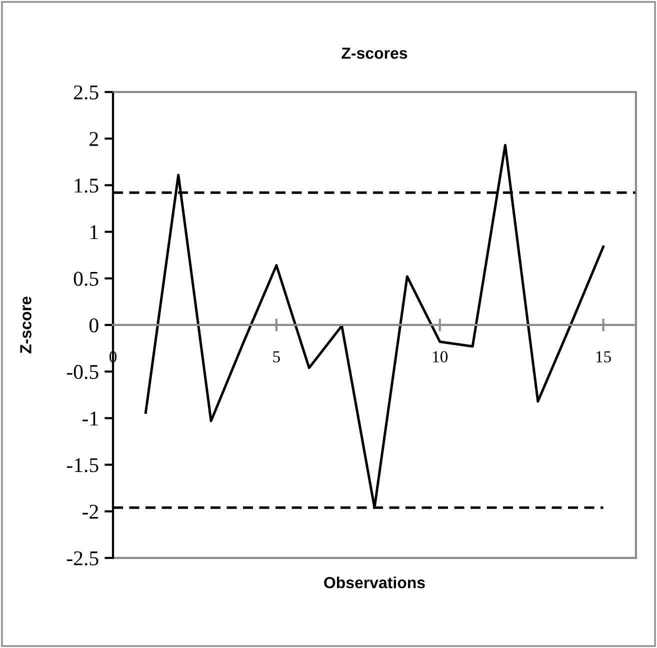 This screenshot has width=657, height=648. I want to click on y-tick-label: -2.5, so click(82, 558).